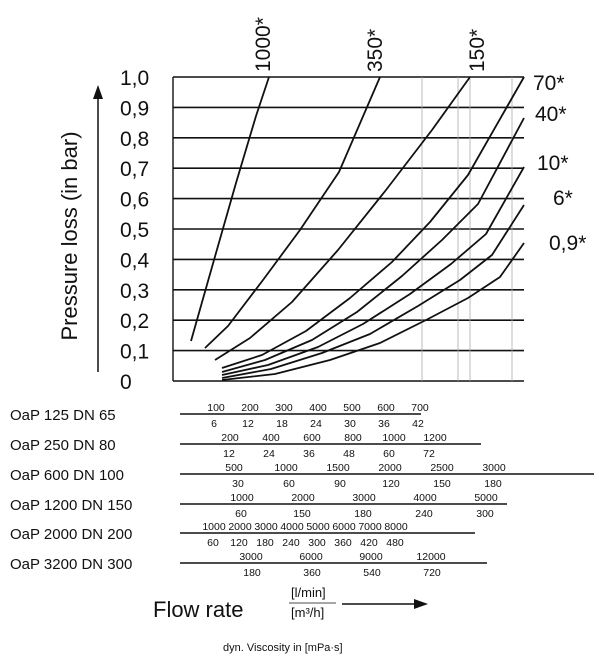 Image resolution: width=599 pixels, height=657 pixels. What do you see at coordinates (353, 438) in the screenshot?
I see `lmin-tick: 800` at bounding box center [353, 438].